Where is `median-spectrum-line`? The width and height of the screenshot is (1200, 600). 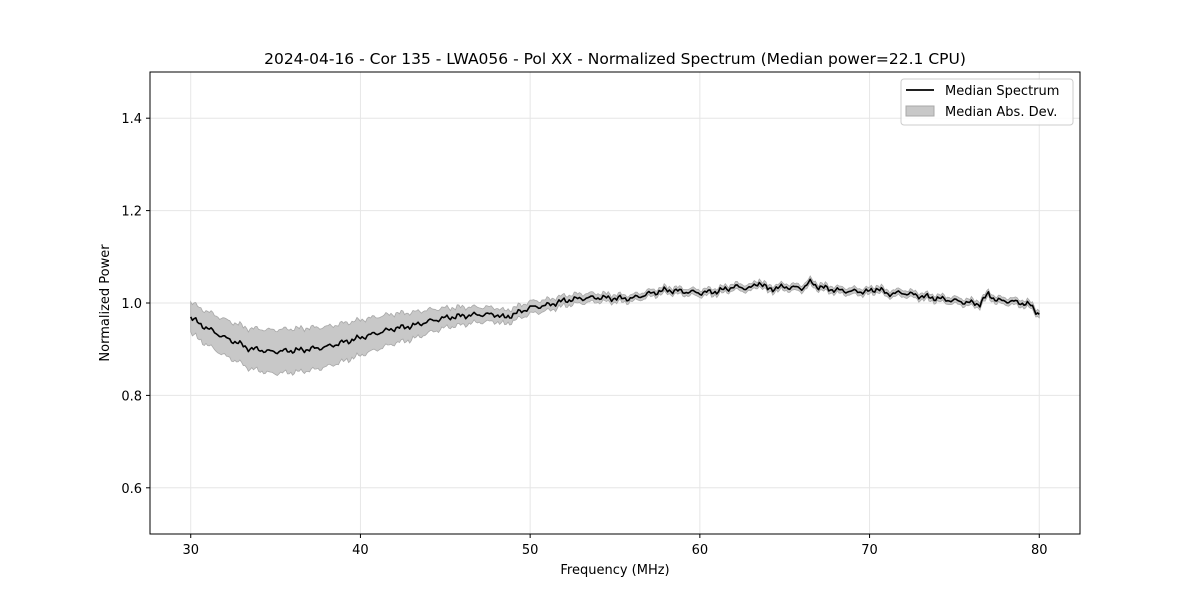
median-spectrum-line is located at coordinates (614, 316).